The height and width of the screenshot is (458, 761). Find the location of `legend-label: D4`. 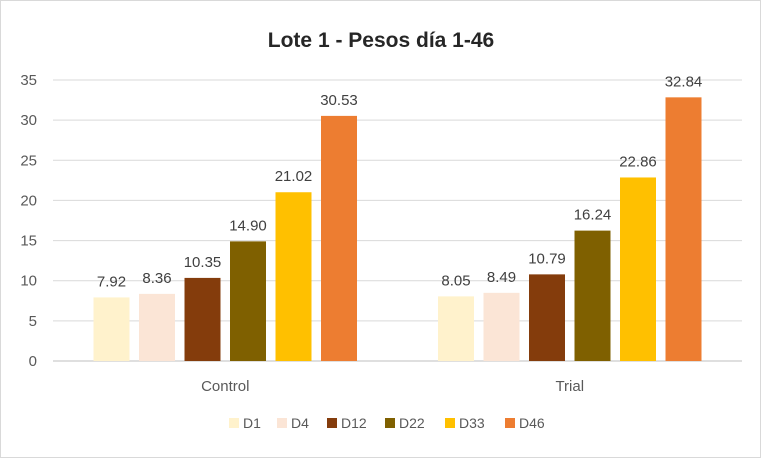

legend-label: D4 is located at coordinates (300, 423).